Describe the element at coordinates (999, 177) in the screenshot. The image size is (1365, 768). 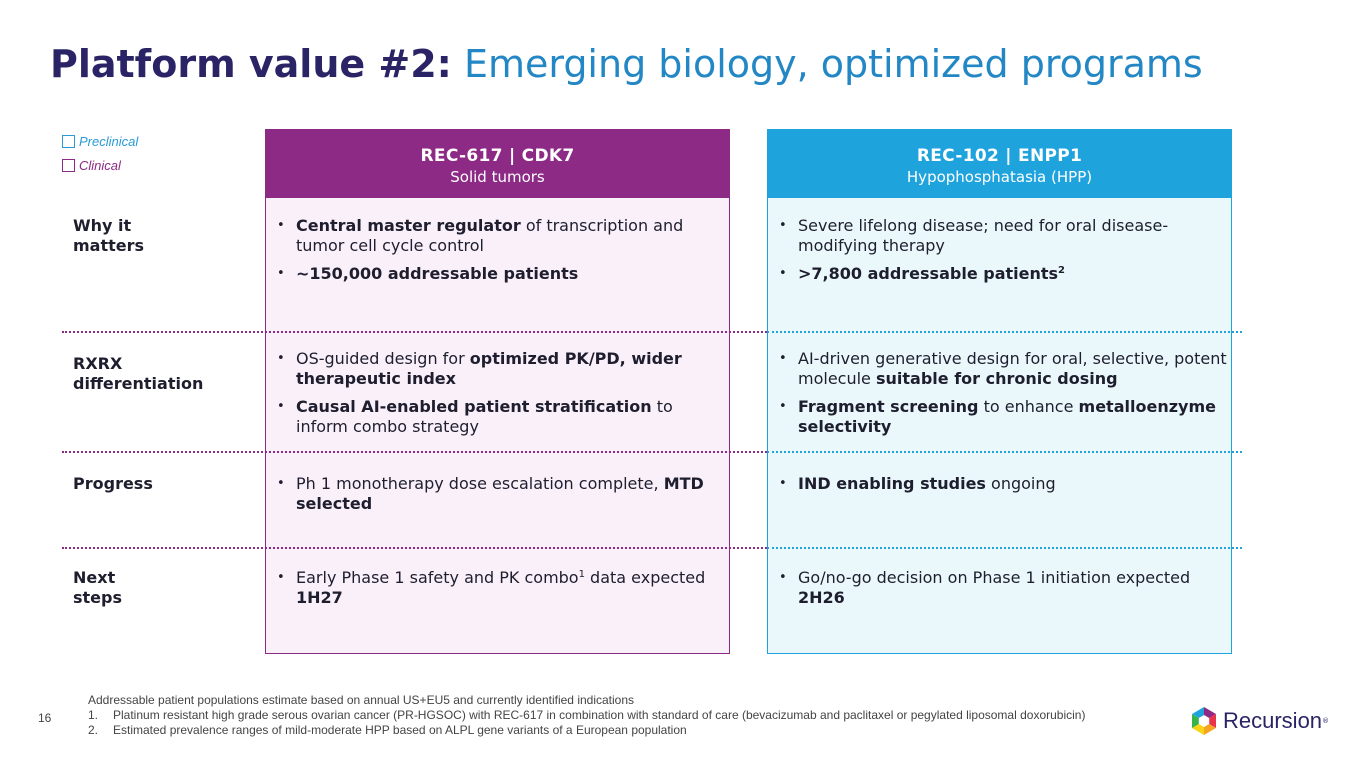
I see `program-indication: Hypophosphatasia (HPP)` at that location.